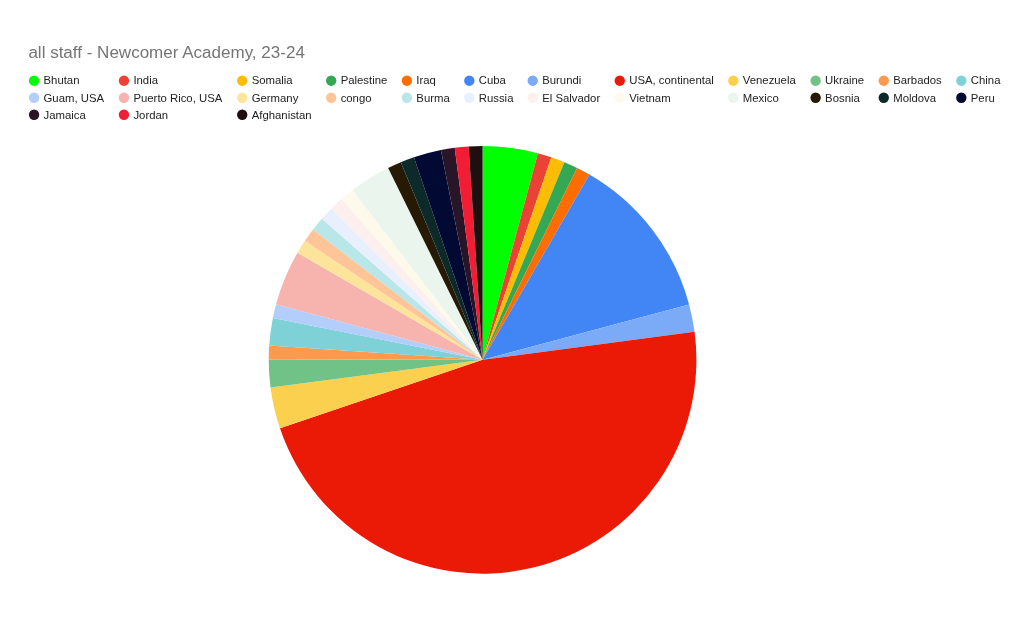 The image size is (1020, 631). What do you see at coordinates (272, 80) in the screenshot?
I see `legend-label: Somalia` at bounding box center [272, 80].